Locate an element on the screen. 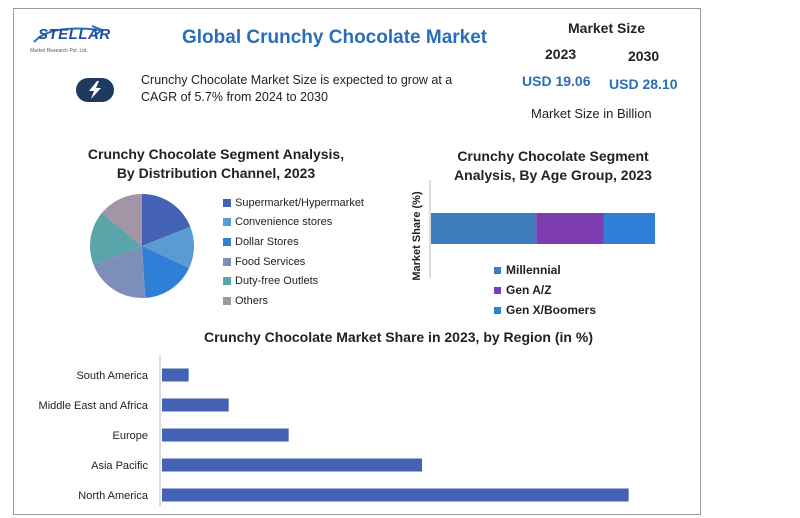 This screenshot has height=518, width=800. age-bar-segment-gen-a-z is located at coordinates (570, 228).